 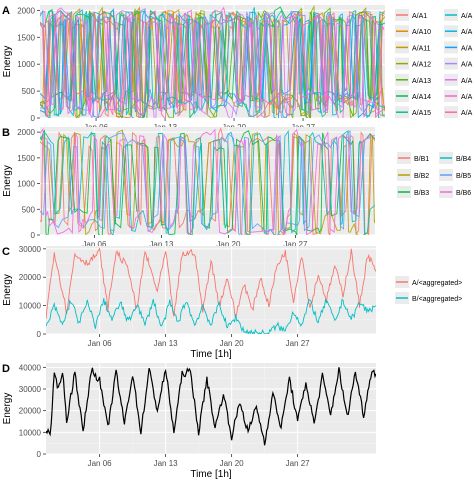 What do you see at coordinates (6, 369) in the screenshot?
I see `panel-label: D` at bounding box center [6, 369].